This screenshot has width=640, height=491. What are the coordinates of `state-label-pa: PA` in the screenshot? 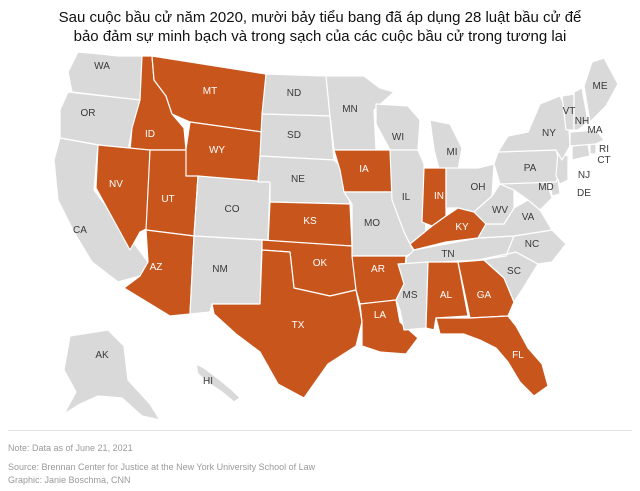 It's located at (530, 168).